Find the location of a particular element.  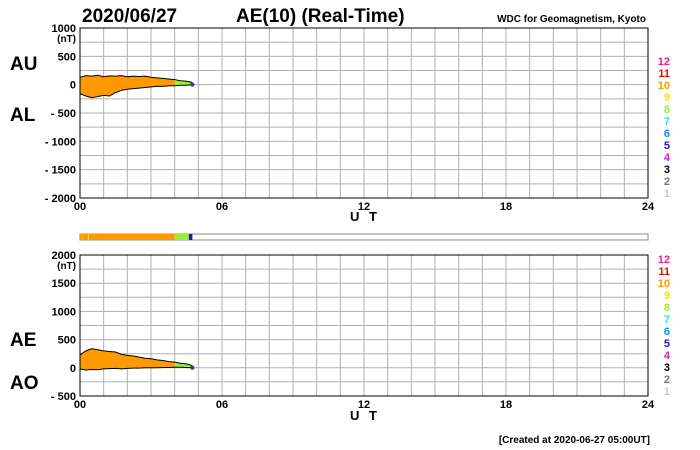

area-partial-AU-AL is located at coordinates (183, 82).